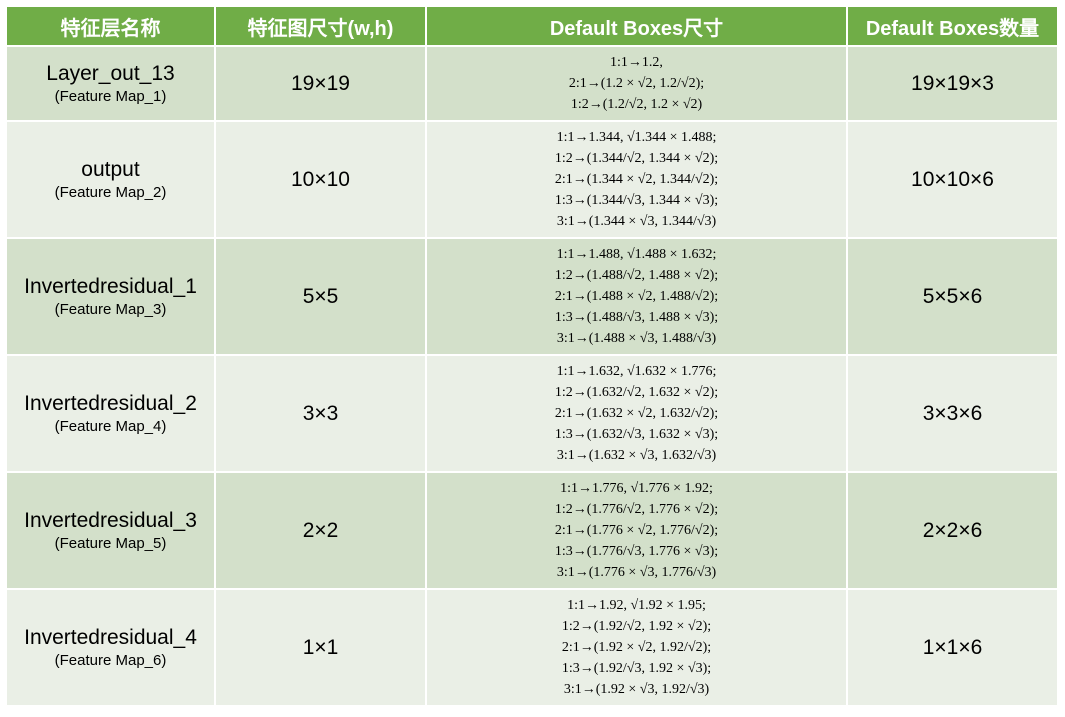 The image size is (1065, 717). Describe the element at coordinates (110, 192) in the screenshot. I see `feature-map-label: (Feature Map_2)` at that location.